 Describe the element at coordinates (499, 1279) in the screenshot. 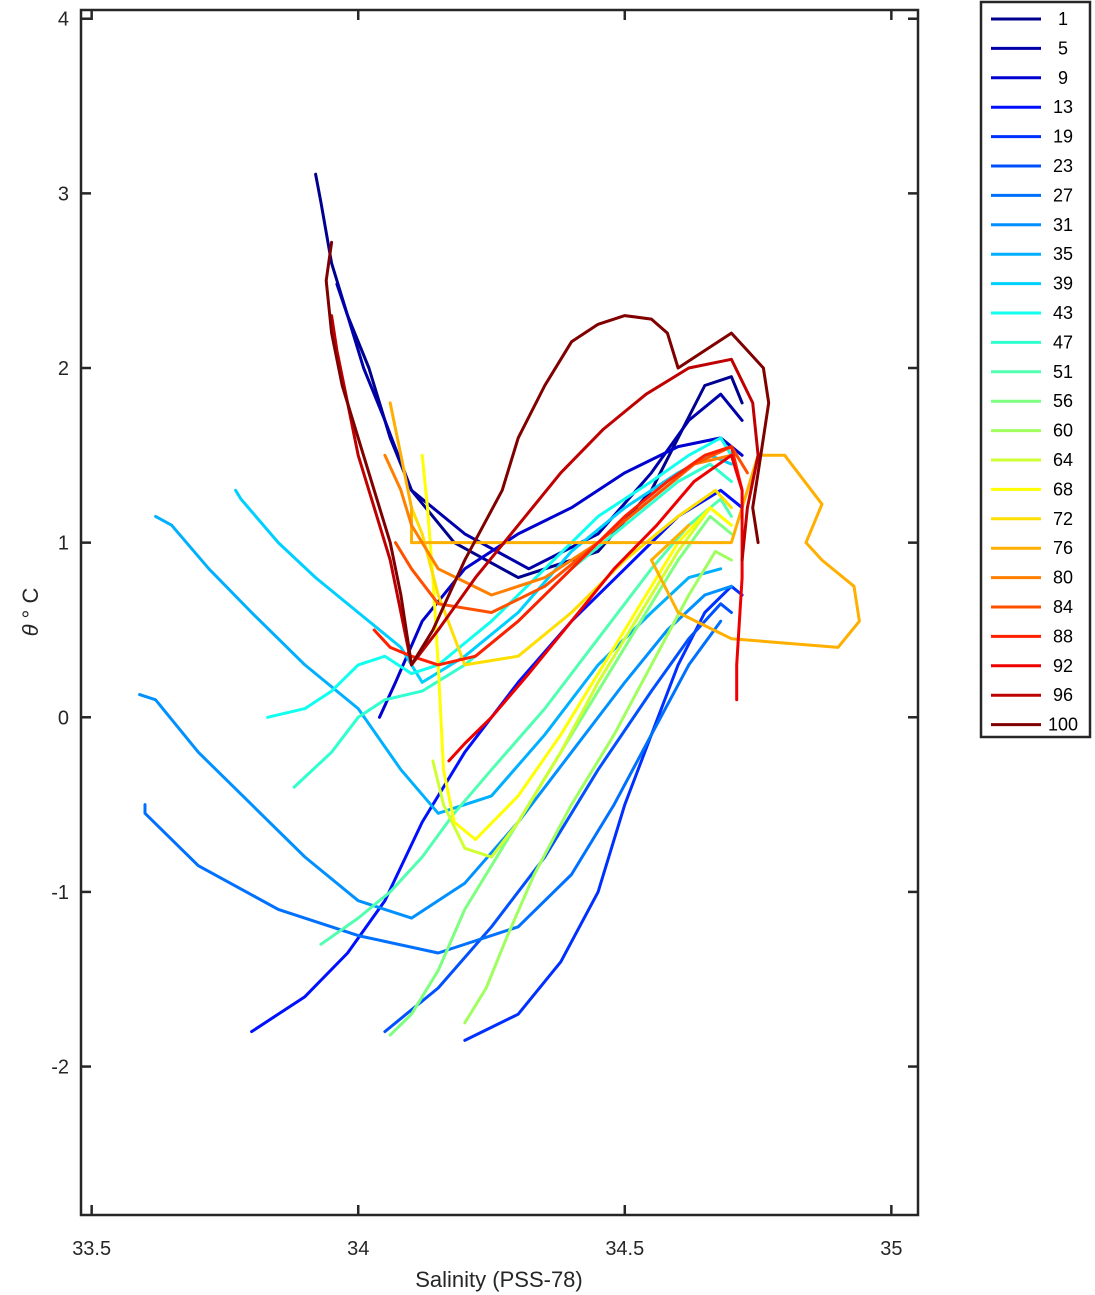

I see `x-axis-title: Salinity (PSS-78)` at that location.